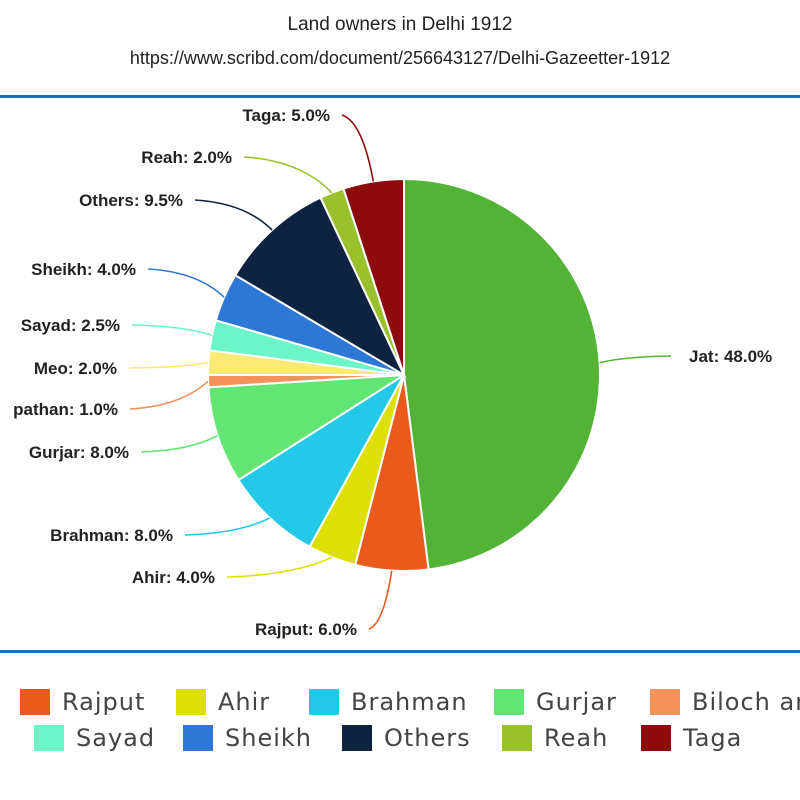  Describe the element at coordinates (746, 702) in the screenshot. I see `legend-label: Biloch and pathan` at that location.